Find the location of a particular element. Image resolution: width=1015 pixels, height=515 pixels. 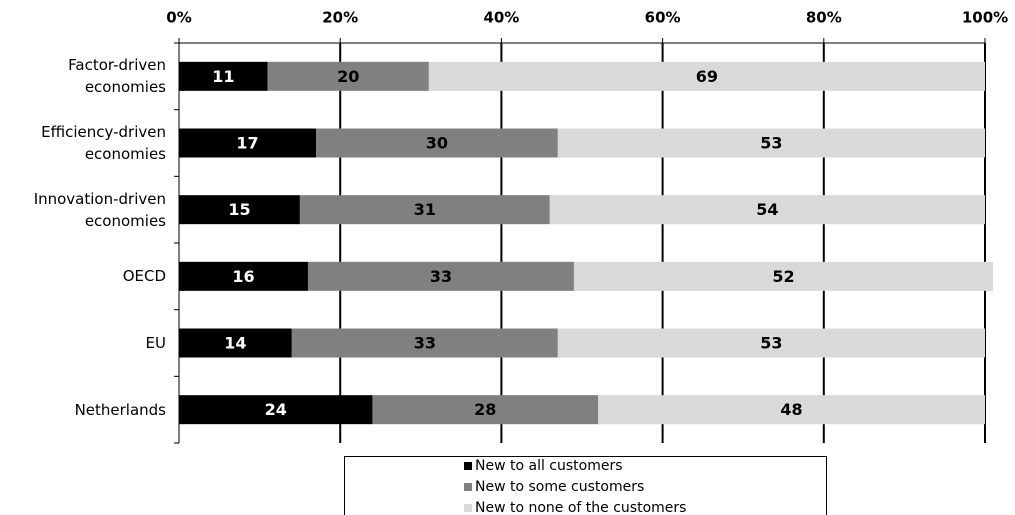

y-tick-label: Netherlands is located at coordinates (120, 409).